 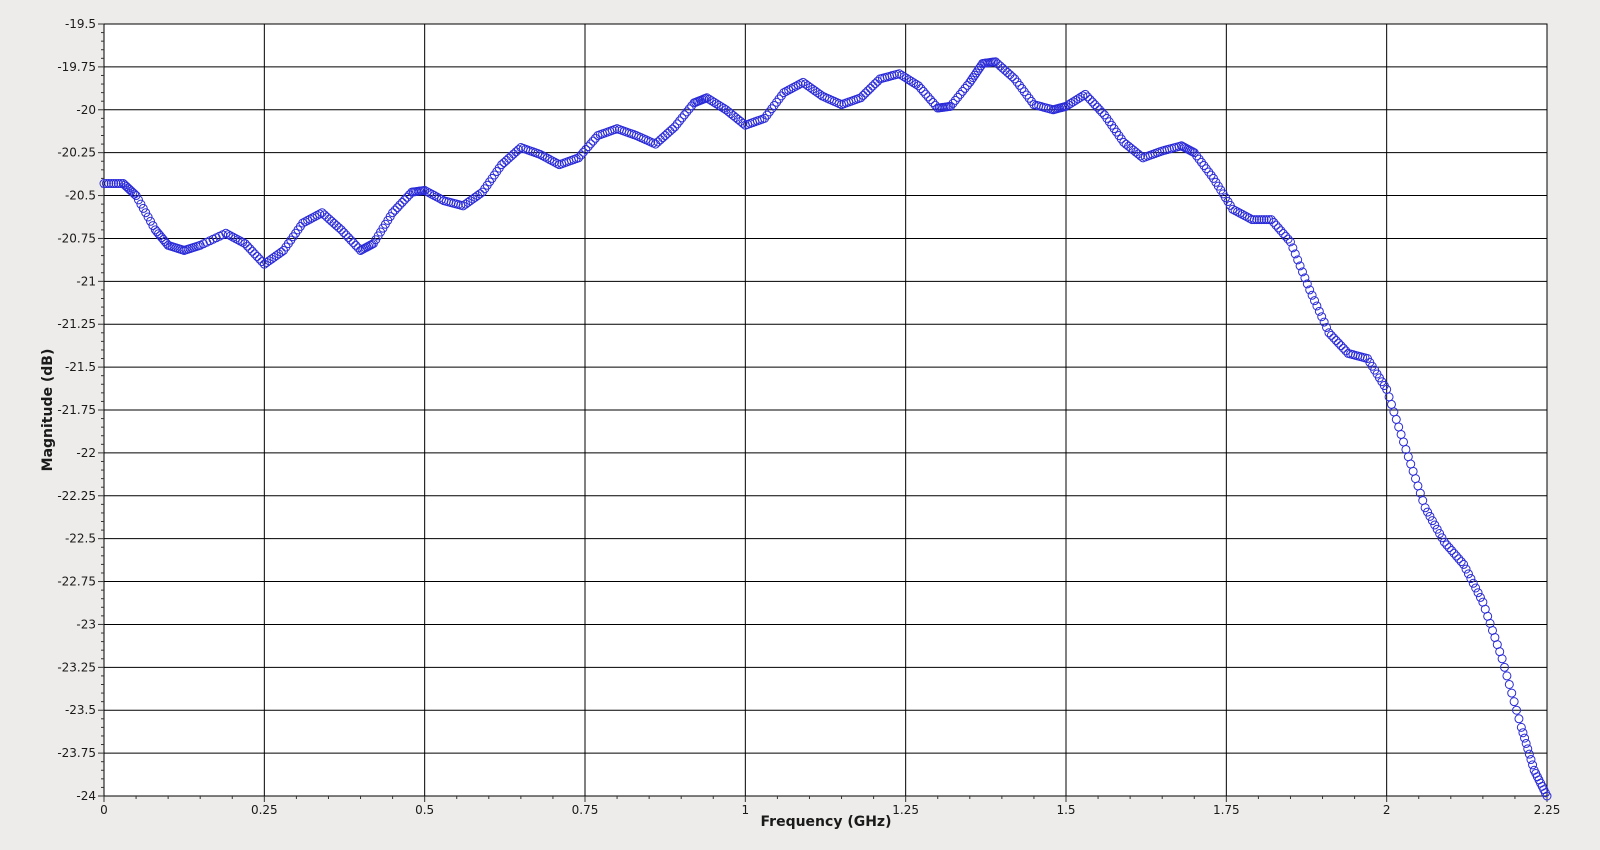 What do you see at coordinates (104, 810) in the screenshot?
I see `x-tick-label: 0` at bounding box center [104, 810].